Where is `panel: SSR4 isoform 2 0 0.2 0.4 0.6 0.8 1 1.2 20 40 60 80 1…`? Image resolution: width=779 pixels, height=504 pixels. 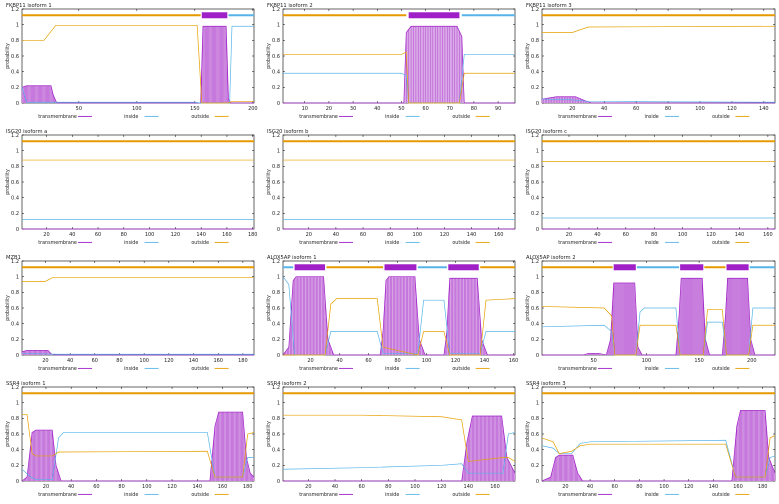 panel: SSR4 isoform 2 0 0.2 0.4 0.6 0.8 1 1.2 20 40 60 80 1… is located at coordinates (391, 439).